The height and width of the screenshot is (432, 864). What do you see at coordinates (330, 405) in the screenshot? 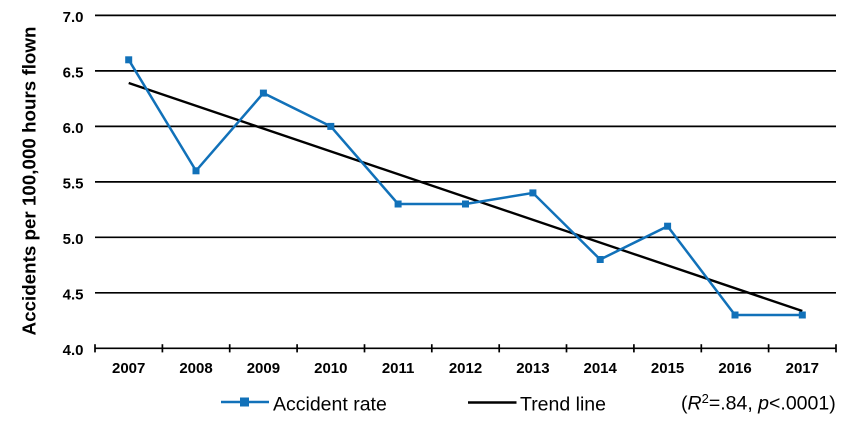
I see `svg-text: Accident rate` at bounding box center [330, 405].